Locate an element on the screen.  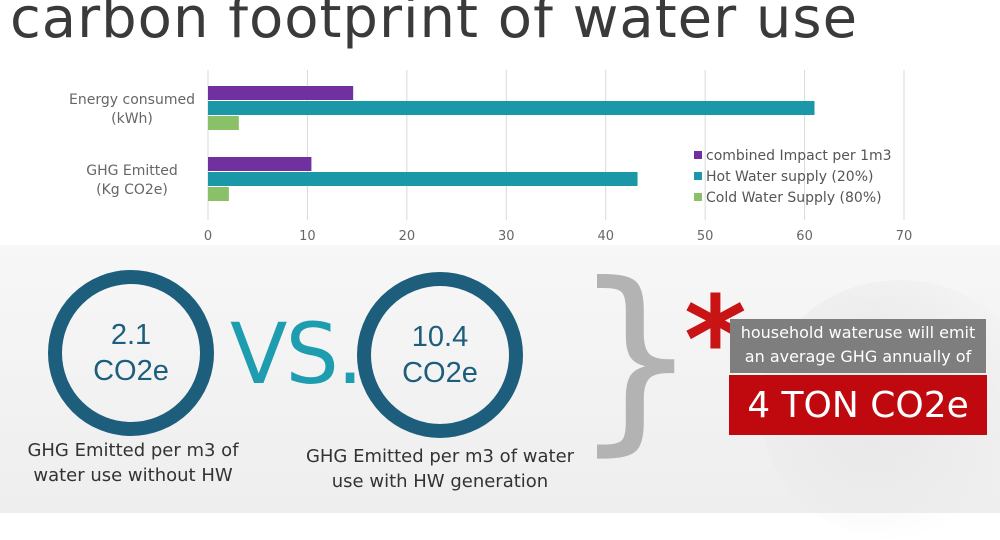
page-title: carbon footprint of water use is located at coordinates (434, 25).